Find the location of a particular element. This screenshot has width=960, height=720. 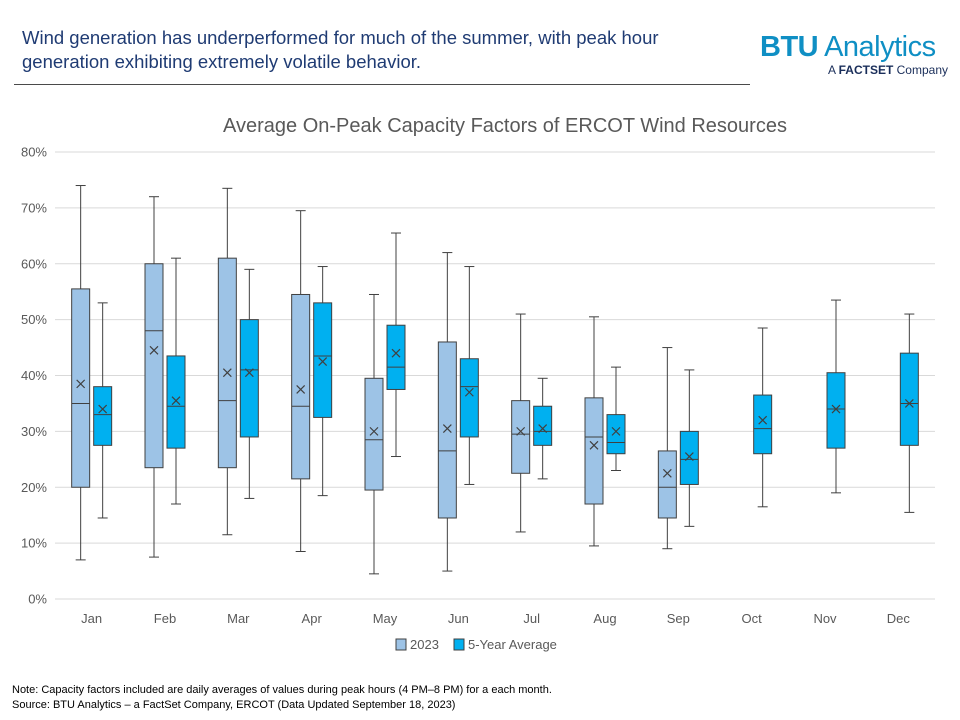

x-tick-label: Jan is located at coordinates (91, 618).